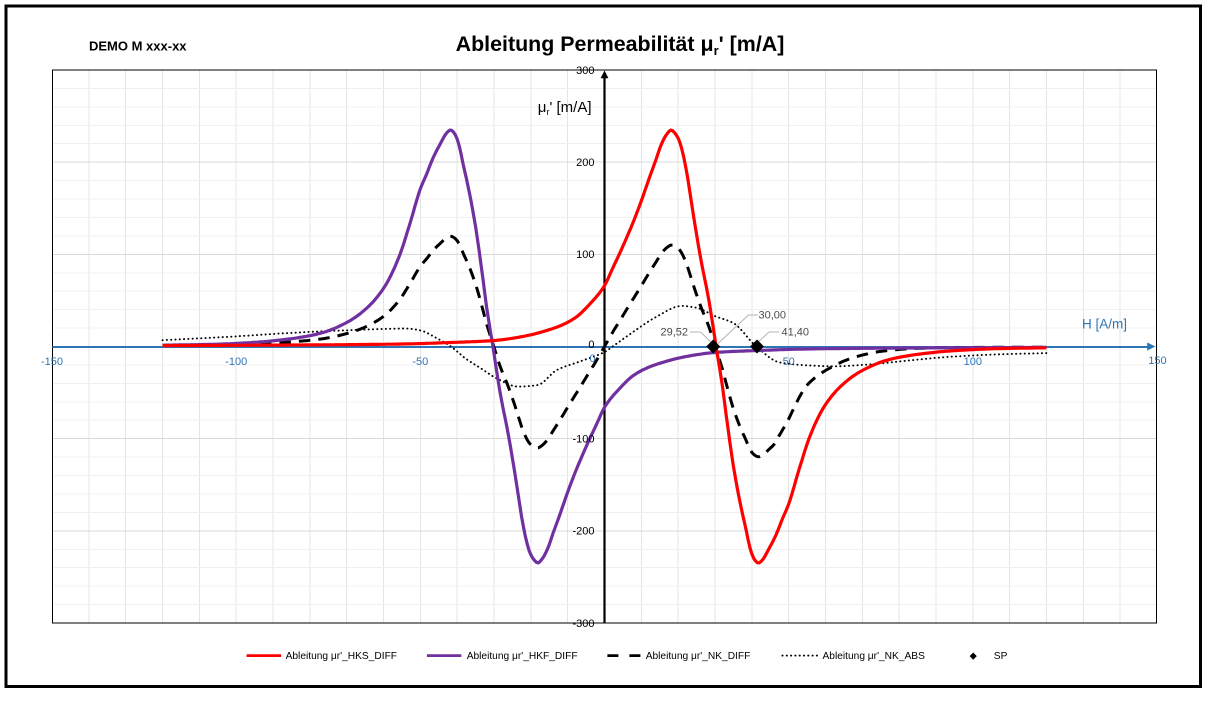 The width and height of the screenshot is (1207, 701). Describe the element at coordinates (1104, 324) in the screenshot. I see `svg-text: H [A/m]` at that location.